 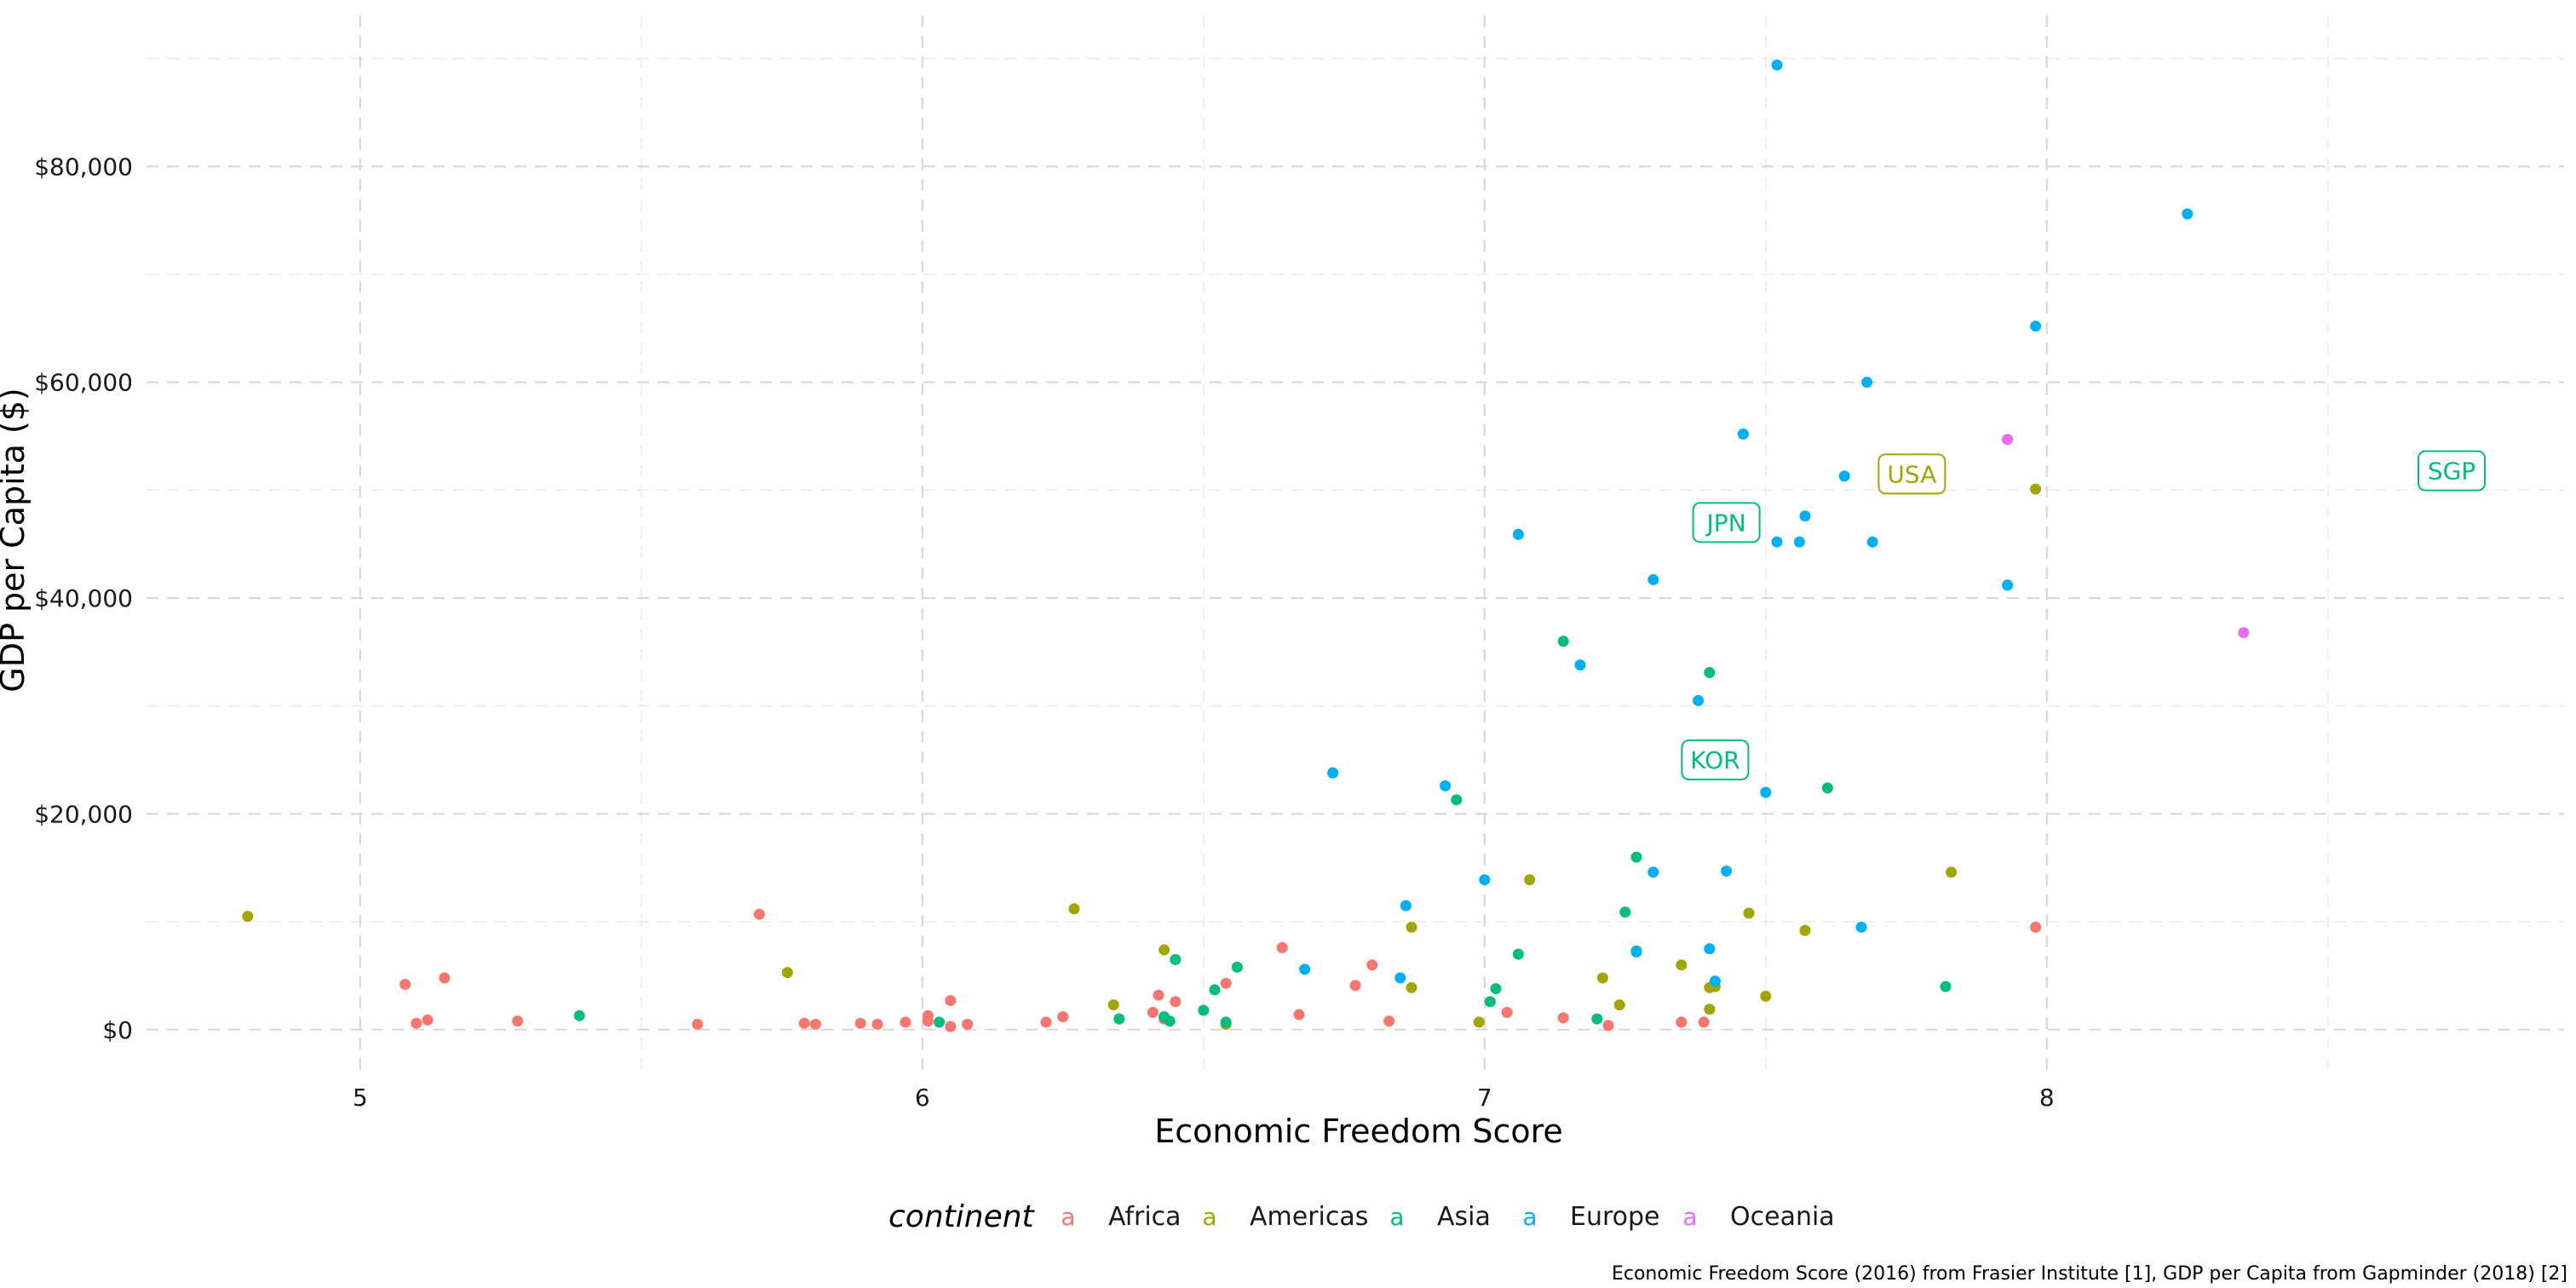 I want to click on callout-label: KOR, so click(x=1715, y=760).